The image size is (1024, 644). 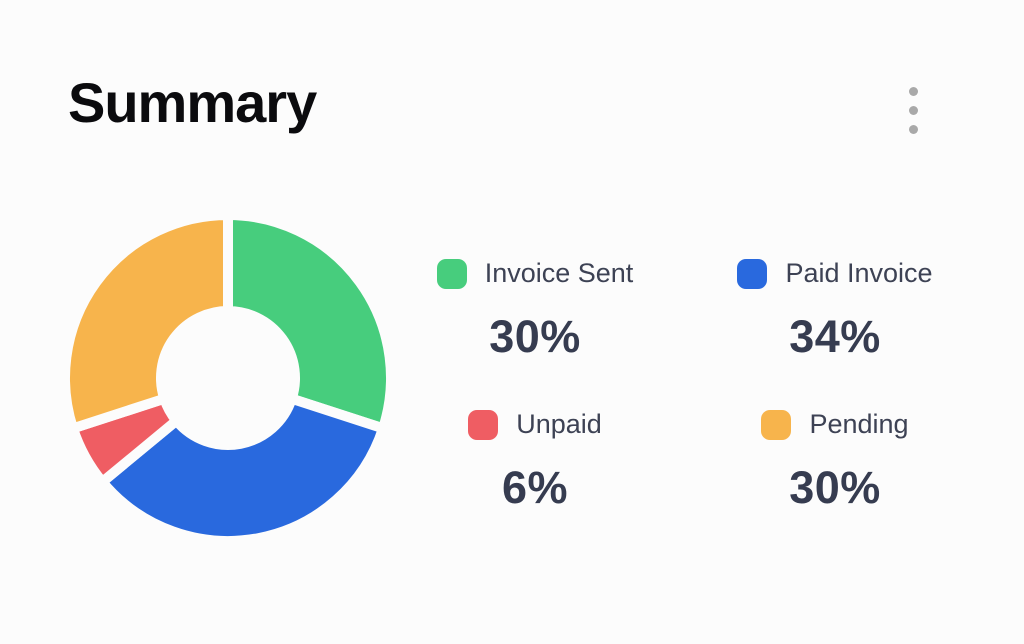 What do you see at coordinates (559, 273) in the screenshot?
I see `legend-label: Invoice Sent` at bounding box center [559, 273].